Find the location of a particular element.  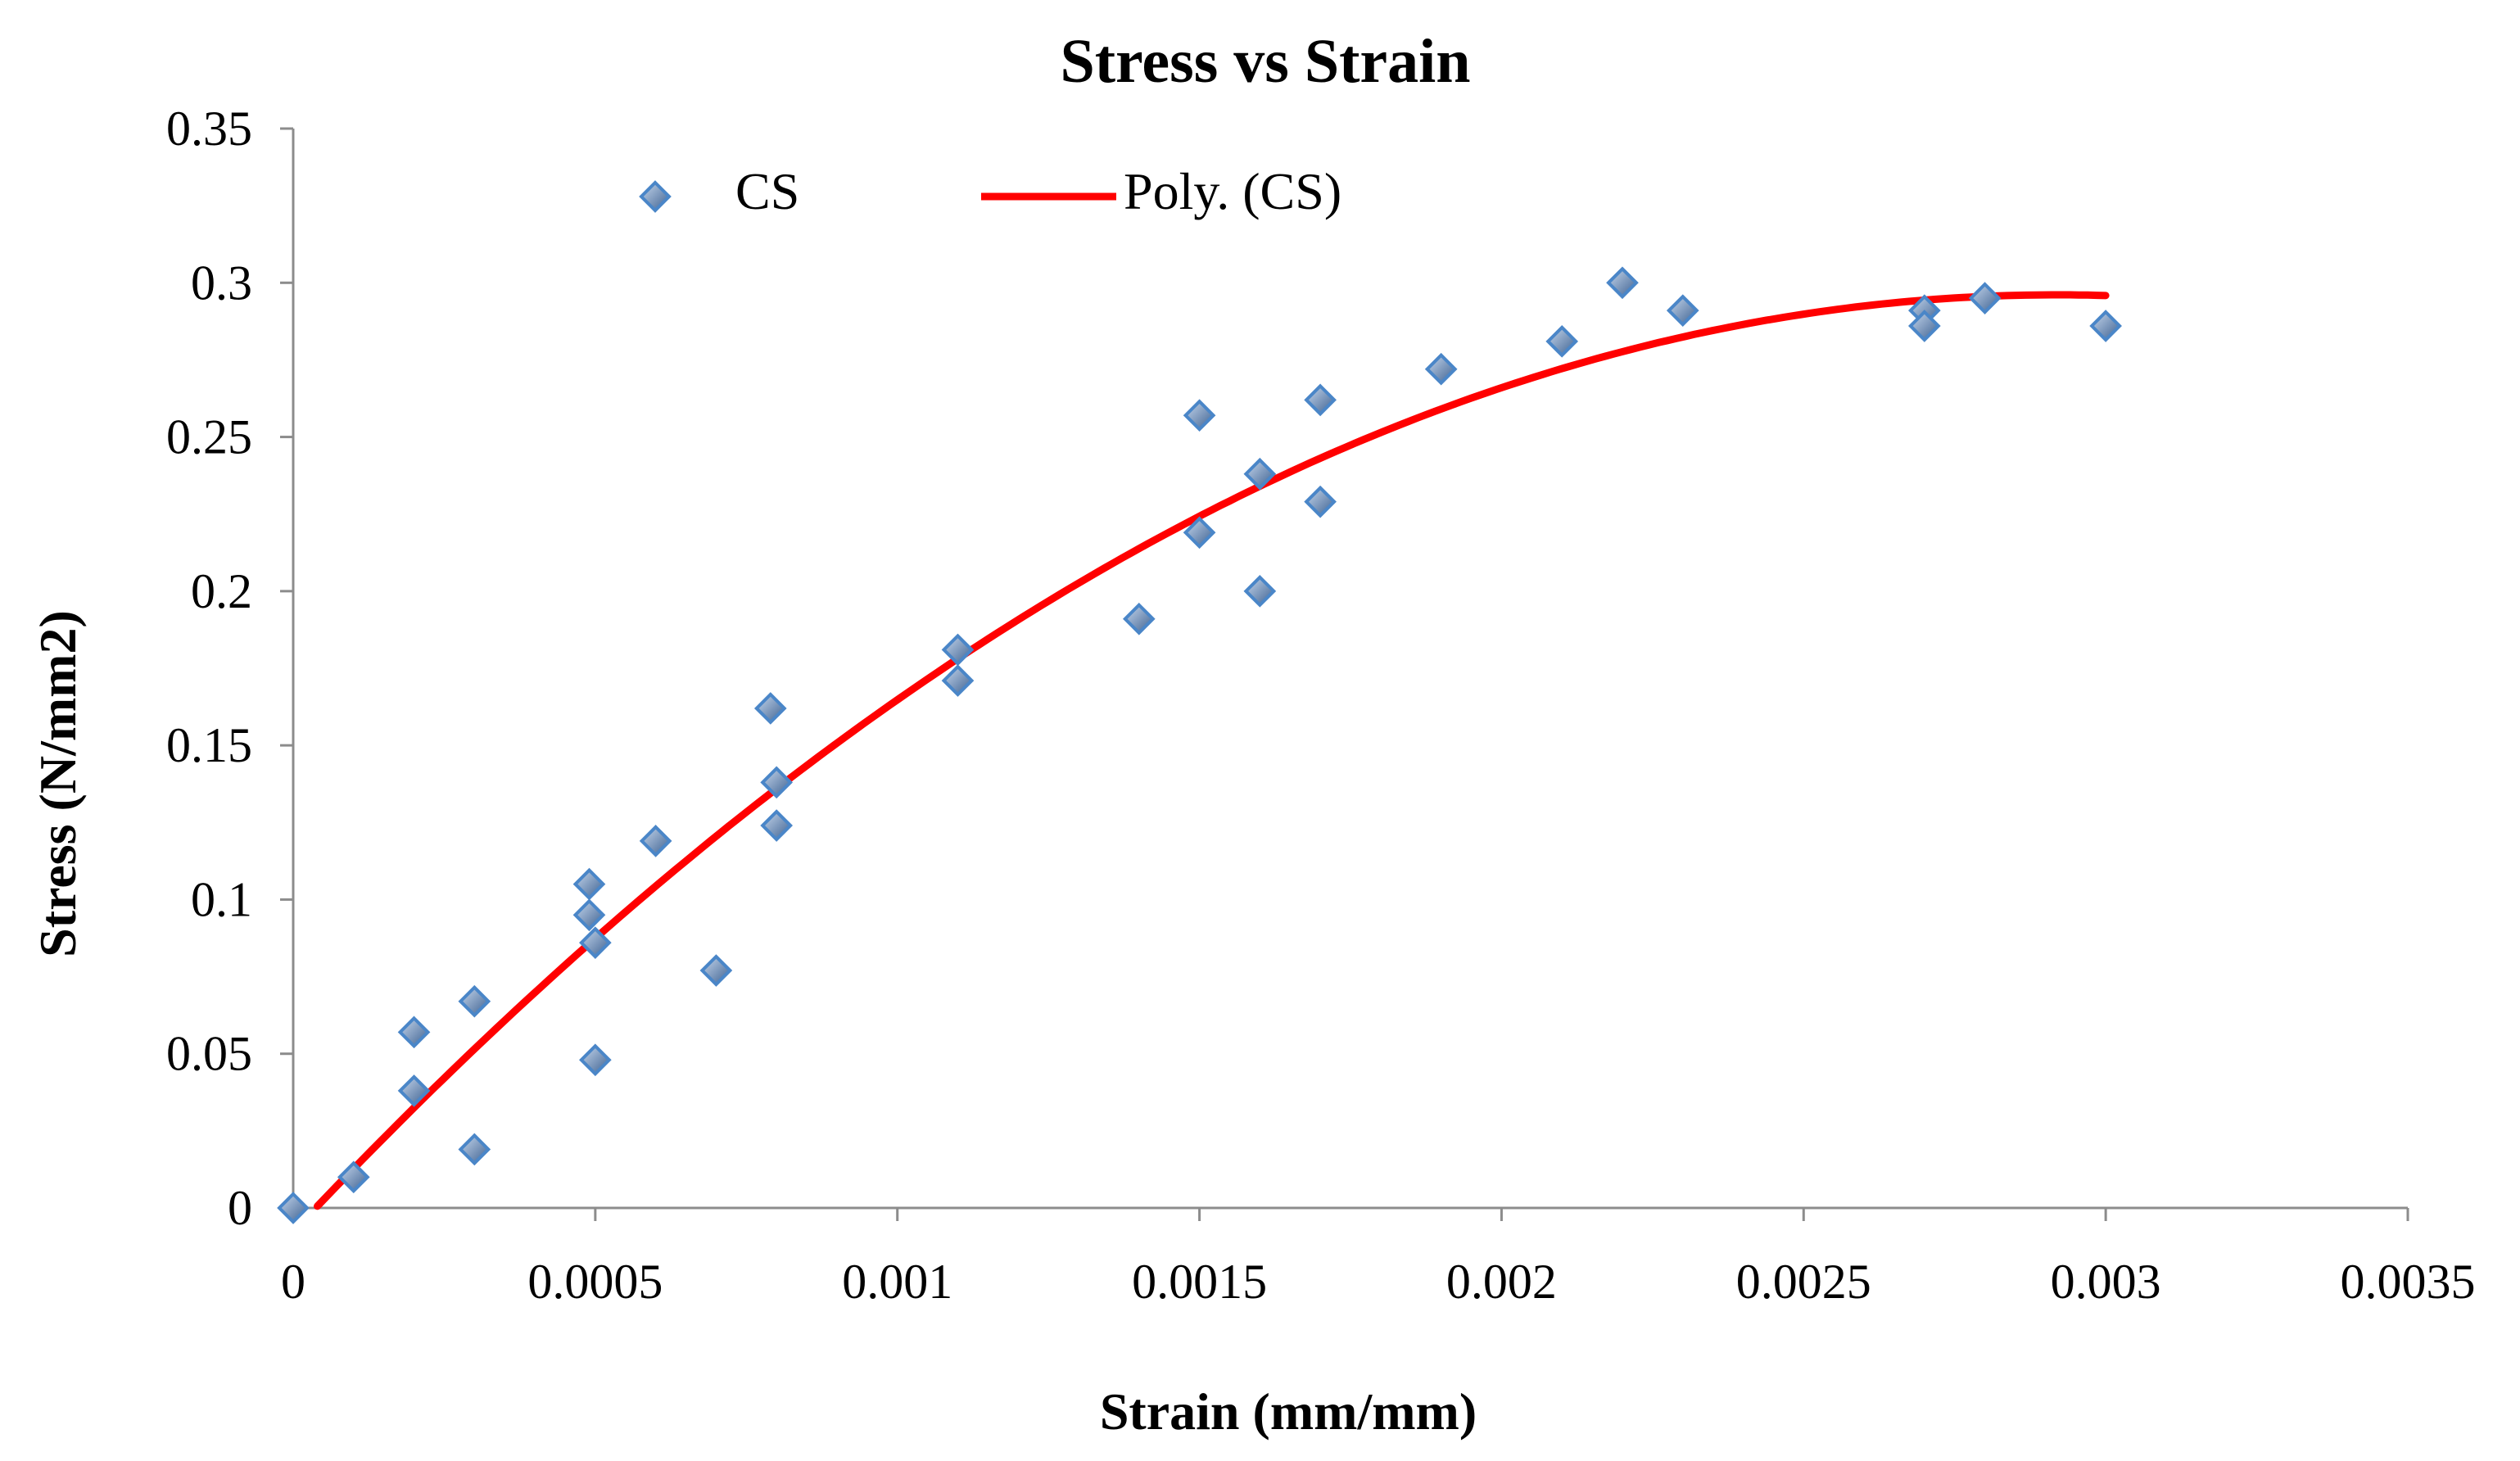

x-tick-label: 0.0035 is located at coordinates (2408, 1282).